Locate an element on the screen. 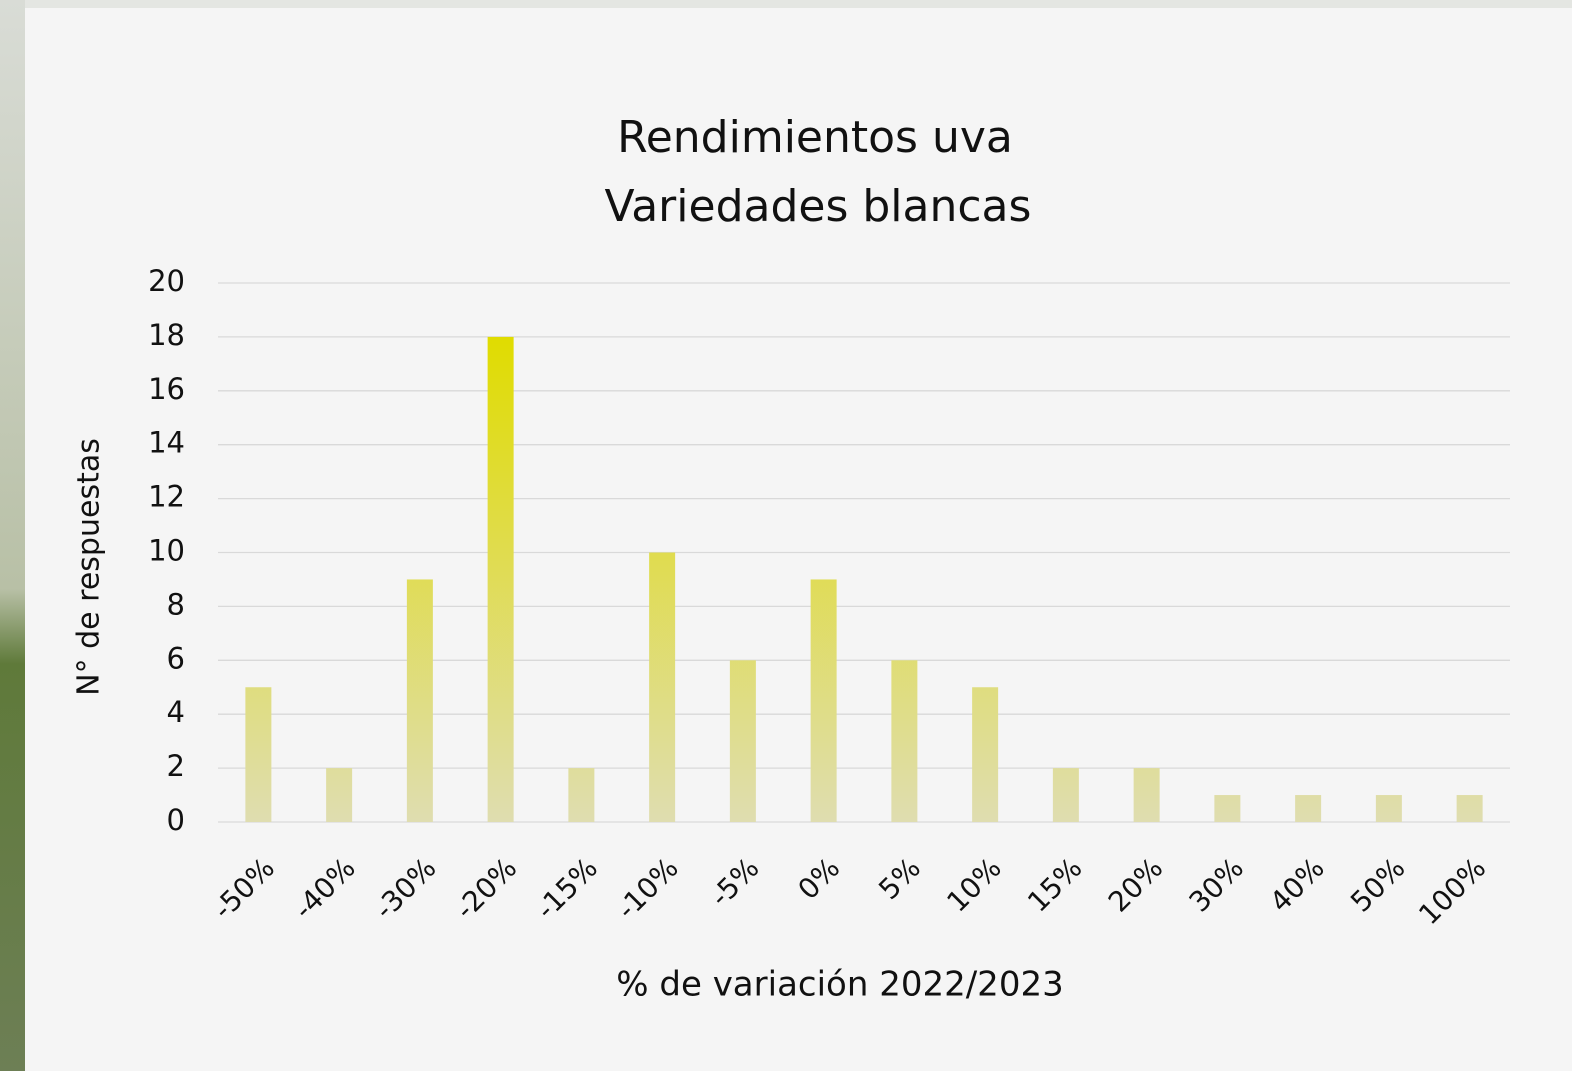 Image resolution: width=1572 pixels, height=1071 pixels. y-tick-label: 16 is located at coordinates (166, 389).